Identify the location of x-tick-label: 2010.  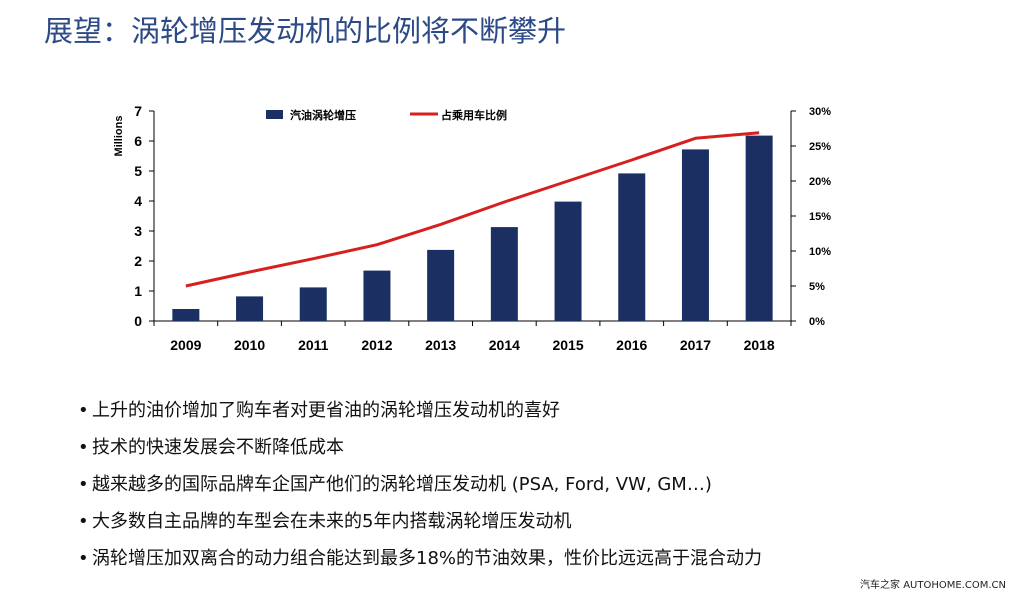
(249, 345).